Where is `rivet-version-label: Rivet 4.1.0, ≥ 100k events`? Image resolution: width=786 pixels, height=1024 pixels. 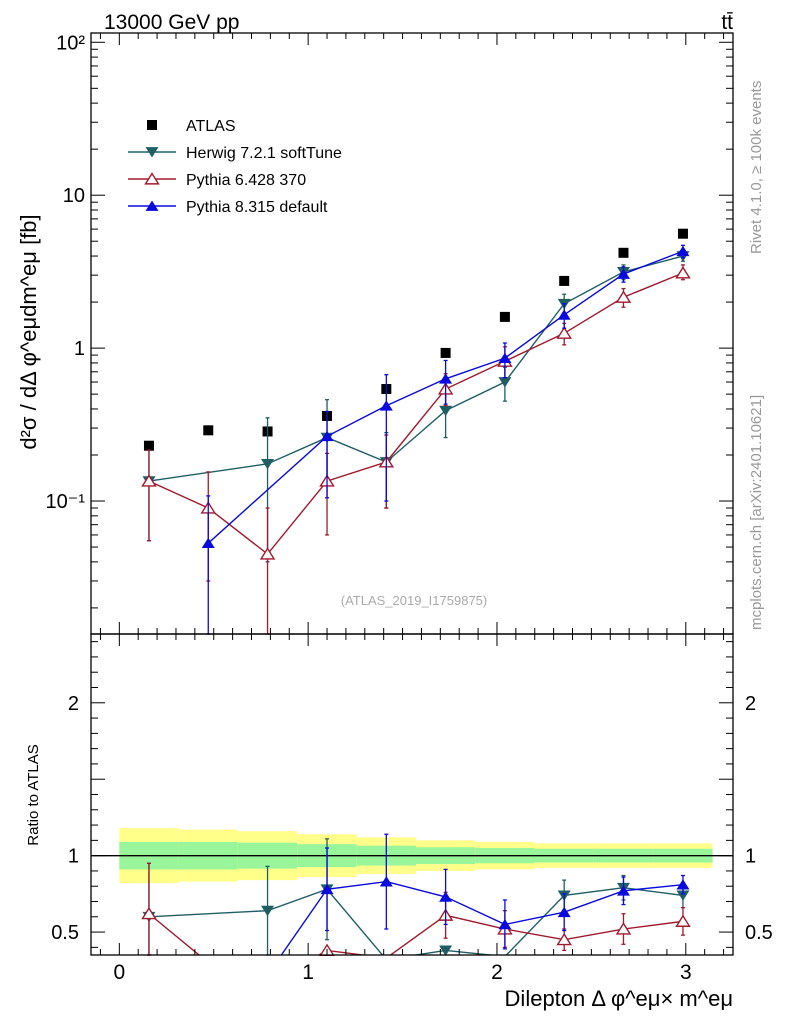
rivet-version-label: Rivet 4.1.0, ≥ 100k events is located at coordinates (756, 167).